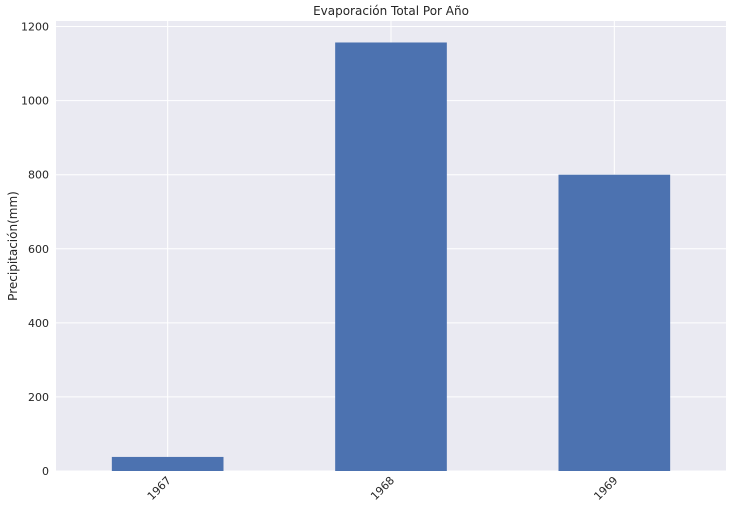 This screenshot has height=509, width=738. Describe the element at coordinates (167, 463) in the screenshot. I see `bar-1967` at that location.